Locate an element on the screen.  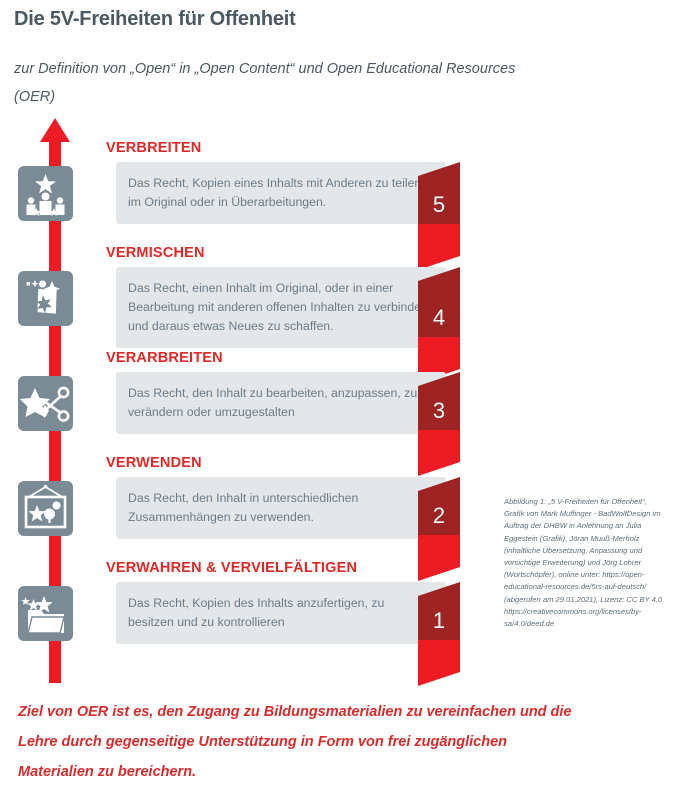
folder-stars-icon is located at coordinates (45, 613).